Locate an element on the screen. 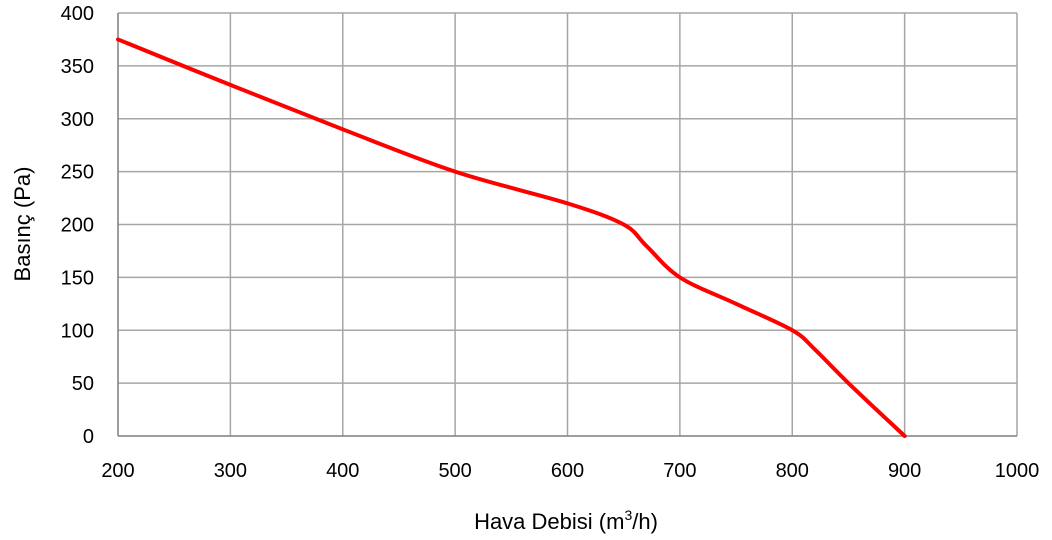 The image size is (1052, 540). y-tick-label: 200 is located at coordinates (77, 226).